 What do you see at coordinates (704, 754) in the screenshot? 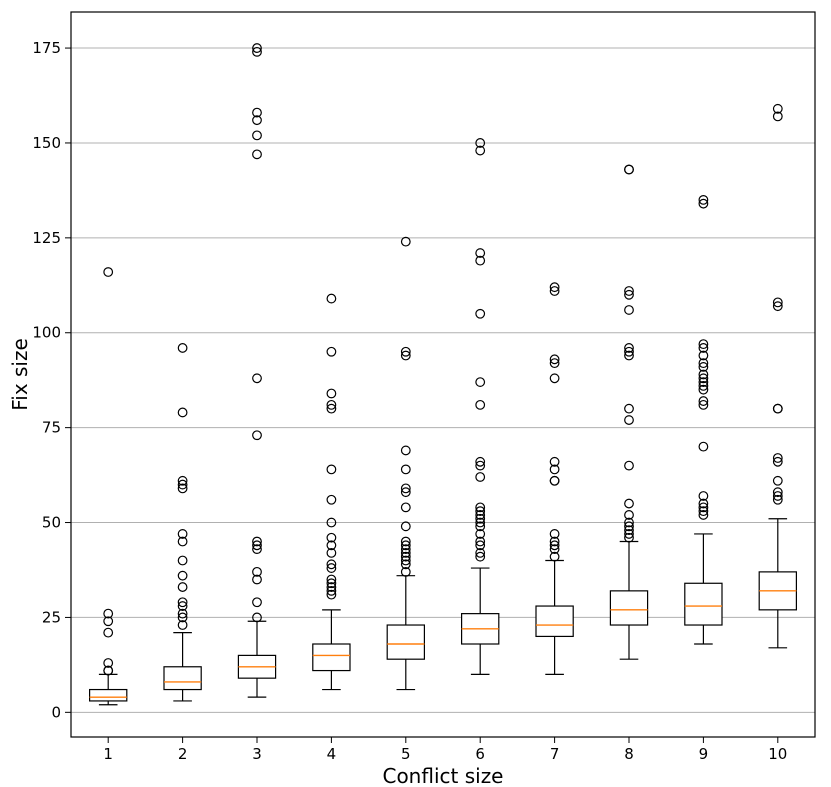
I see `x-tick-label: 9` at bounding box center [704, 754].